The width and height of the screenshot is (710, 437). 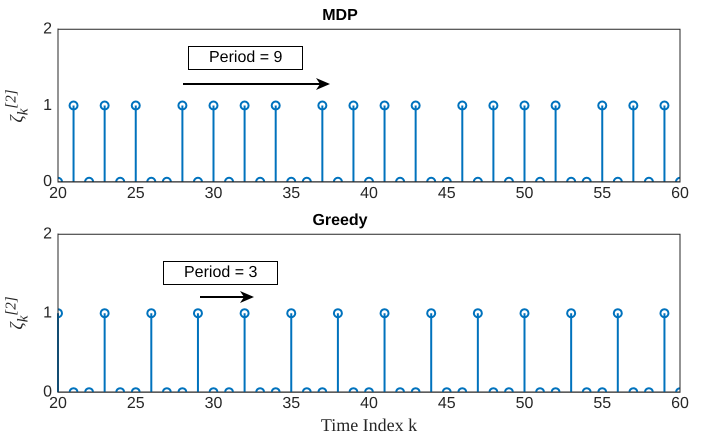 I want to click on x-axis-title: Time Index k, so click(x=369, y=424).